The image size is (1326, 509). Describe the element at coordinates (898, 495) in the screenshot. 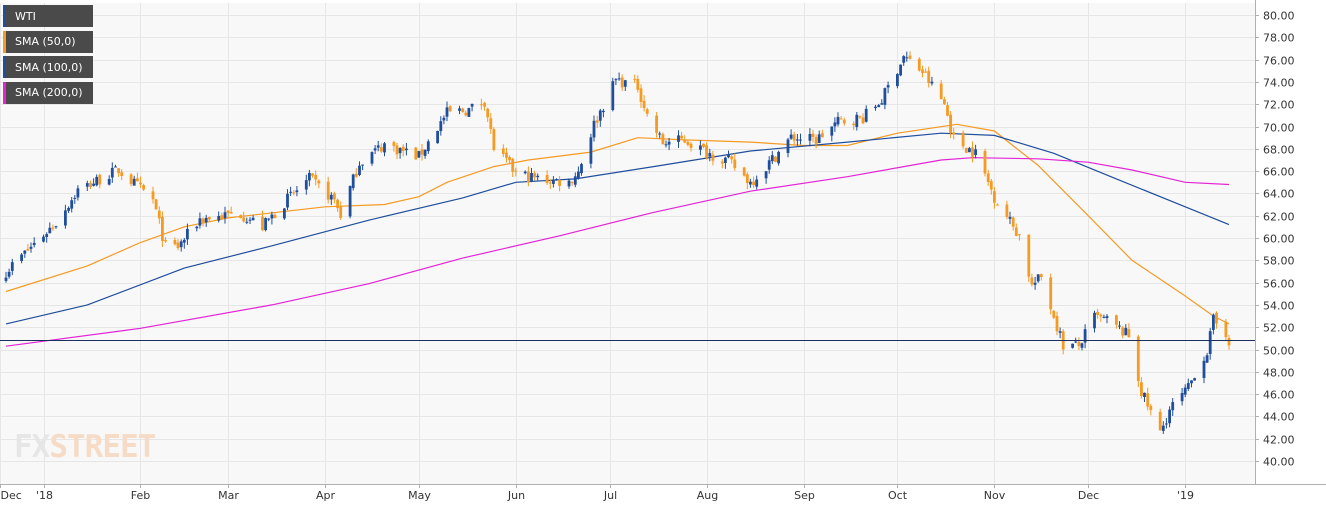

I see `x-tick-label: Oct` at that location.